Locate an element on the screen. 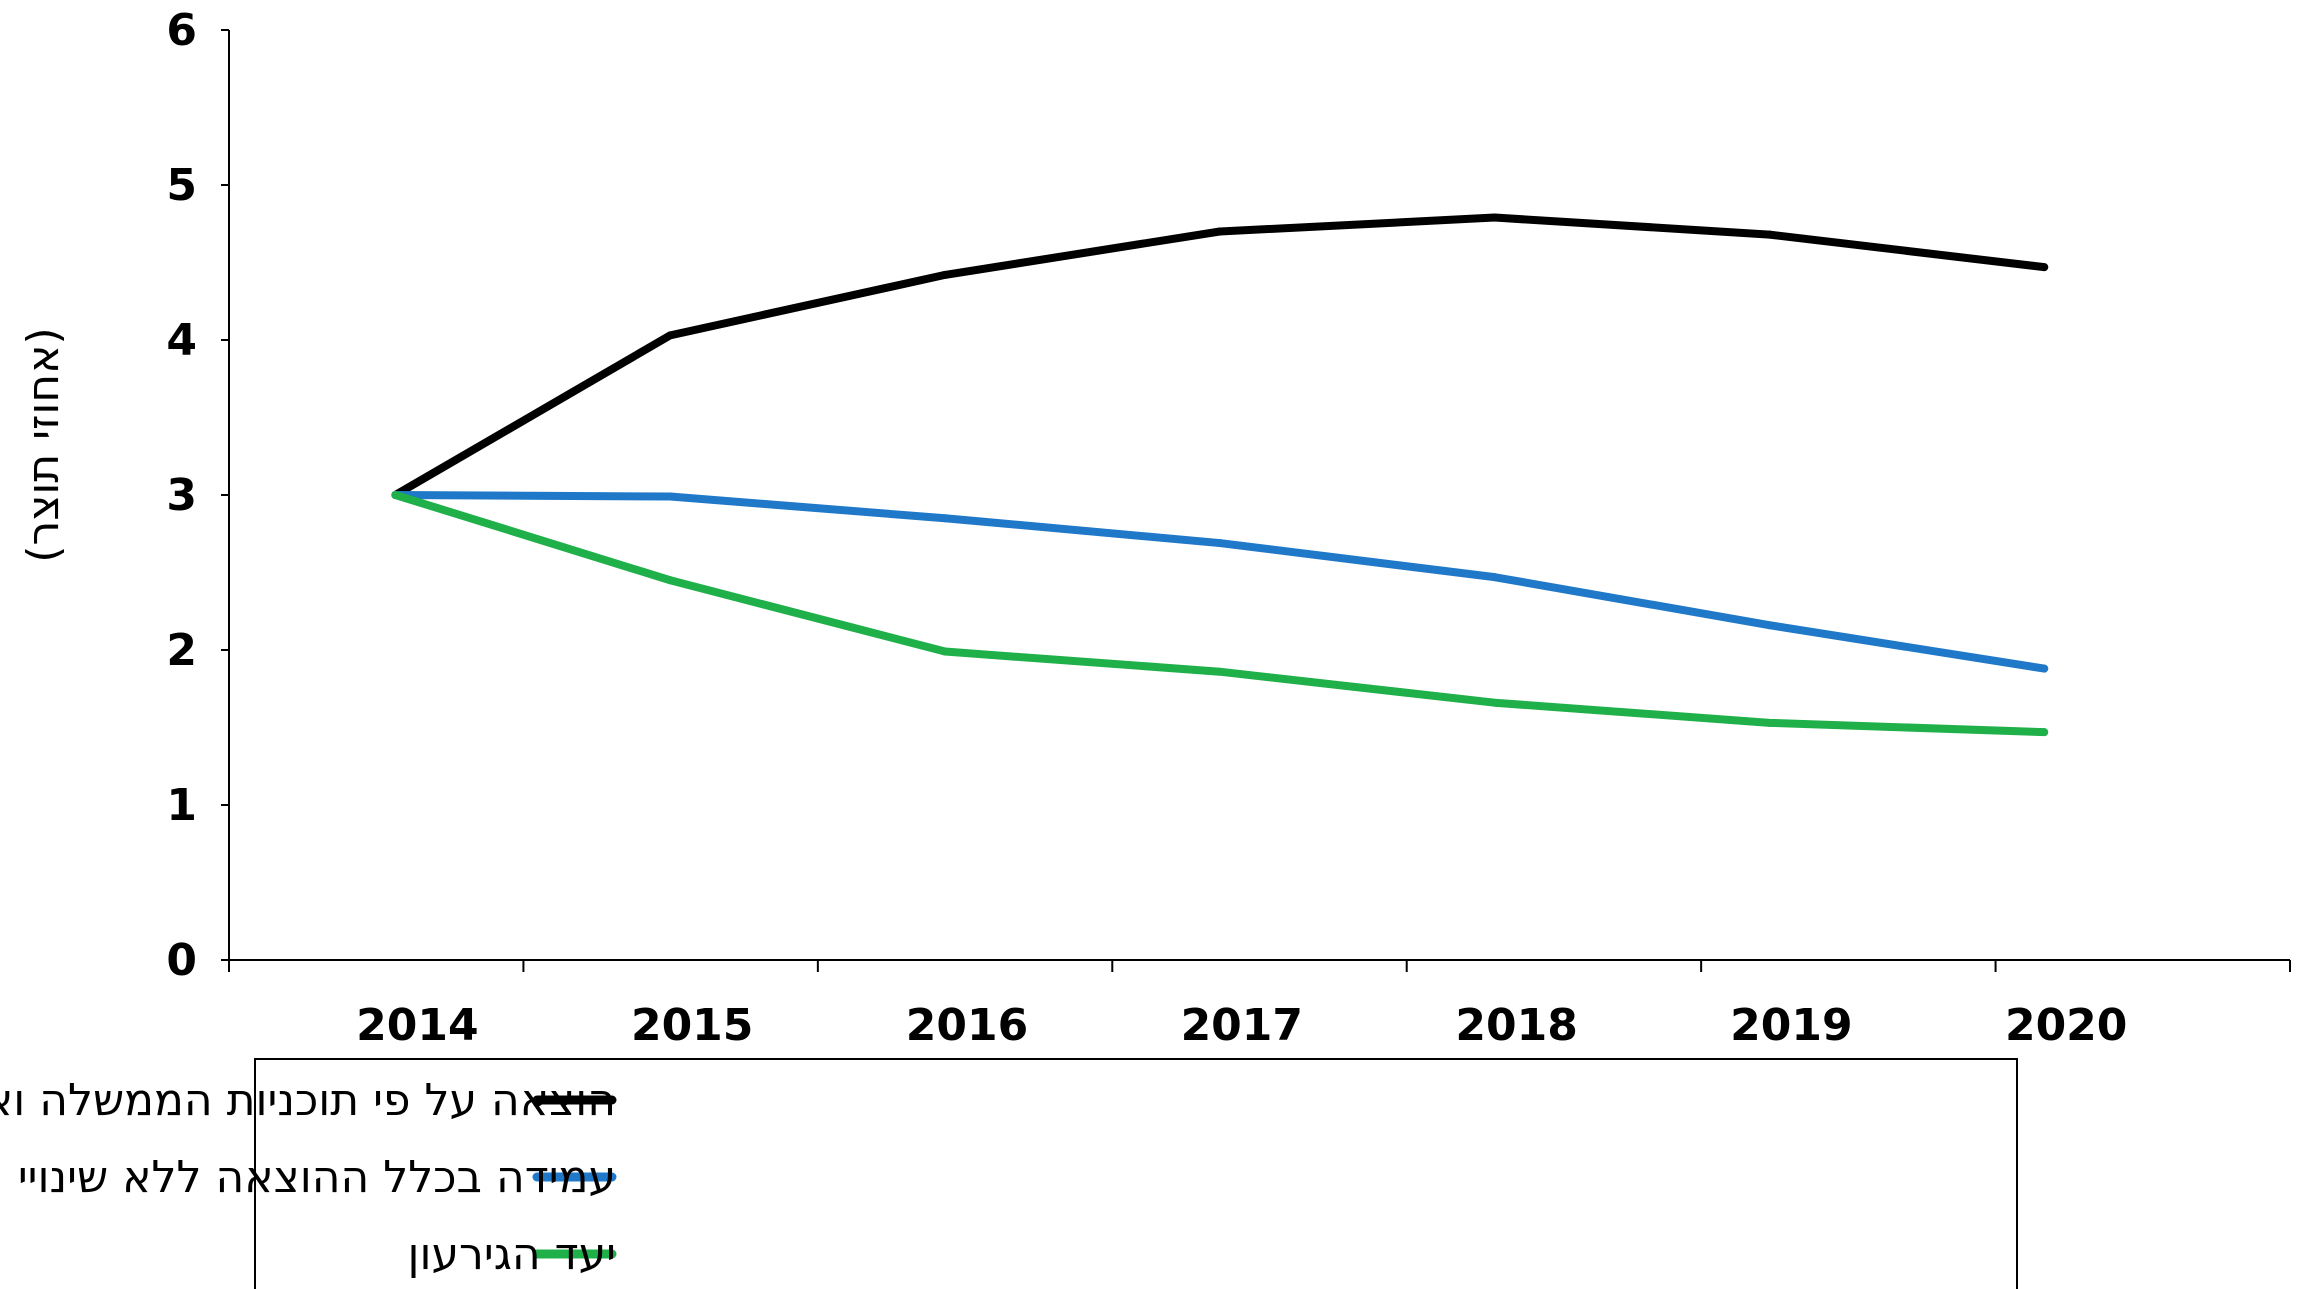  y-tick-label: 0 is located at coordinates (181, 960).